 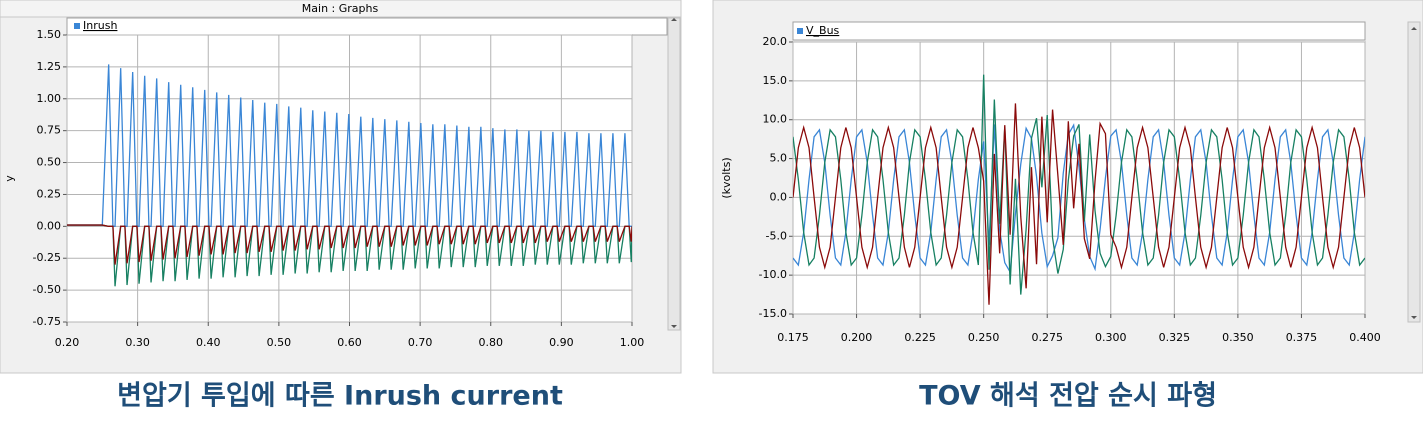 What do you see at coordinates (1175, 337) in the screenshot?
I see `x-tick-label: 0.325` at bounding box center [1175, 337].